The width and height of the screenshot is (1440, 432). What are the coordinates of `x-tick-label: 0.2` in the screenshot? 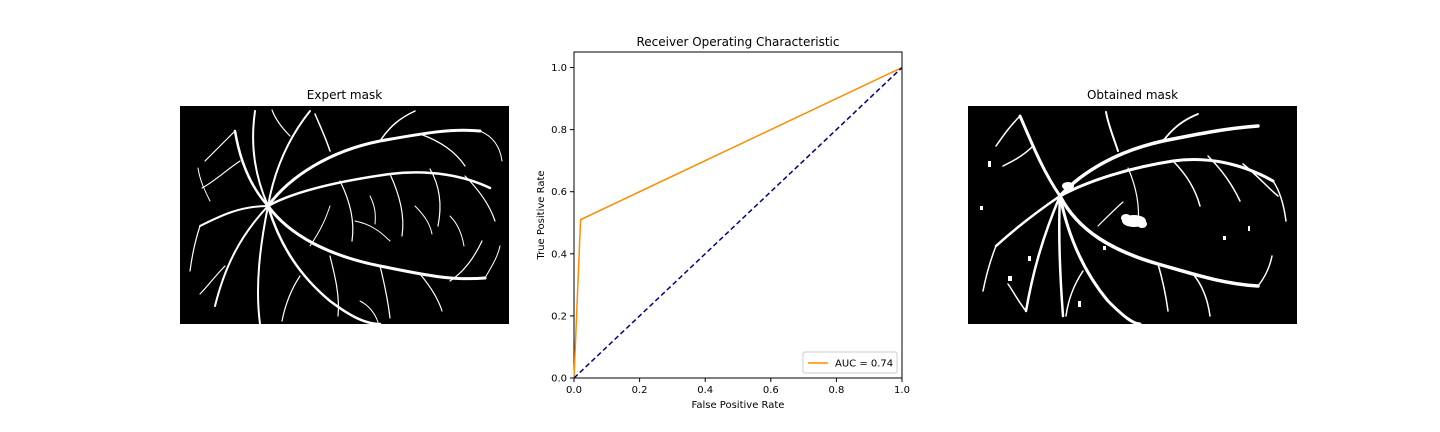 It's located at (640, 390).